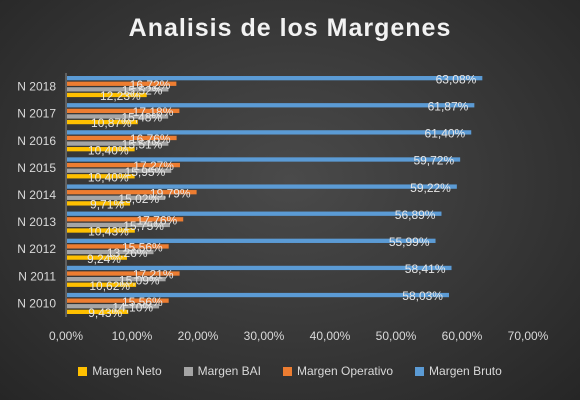  I want to click on legend-item: Margen Bruto, so click(458, 371).